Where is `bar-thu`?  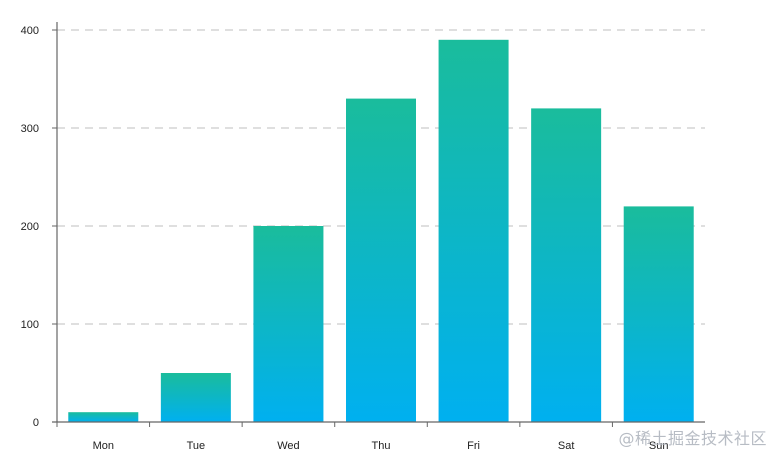 bar-thu is located at coordinates (381, 260).